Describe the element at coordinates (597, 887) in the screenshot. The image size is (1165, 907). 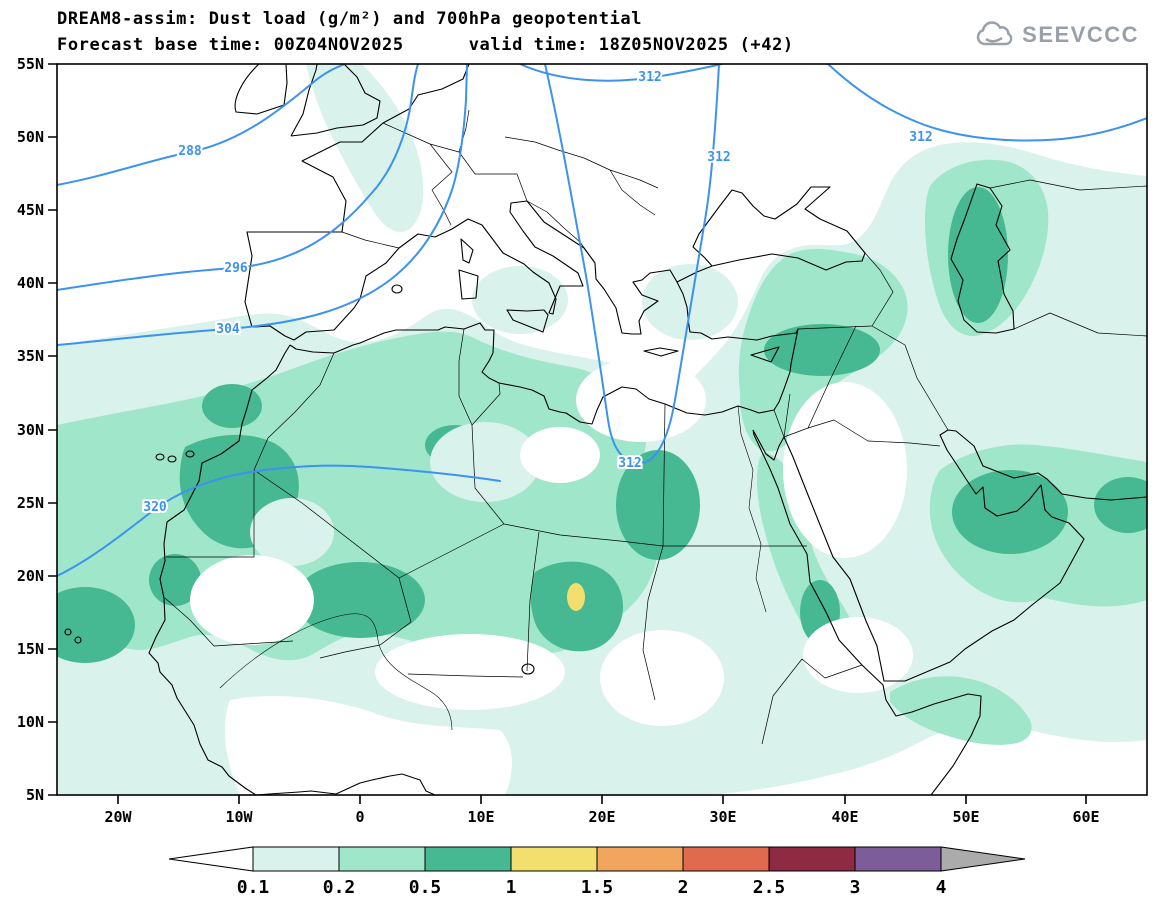
I see `colorbar-label: 1.5` at that location.